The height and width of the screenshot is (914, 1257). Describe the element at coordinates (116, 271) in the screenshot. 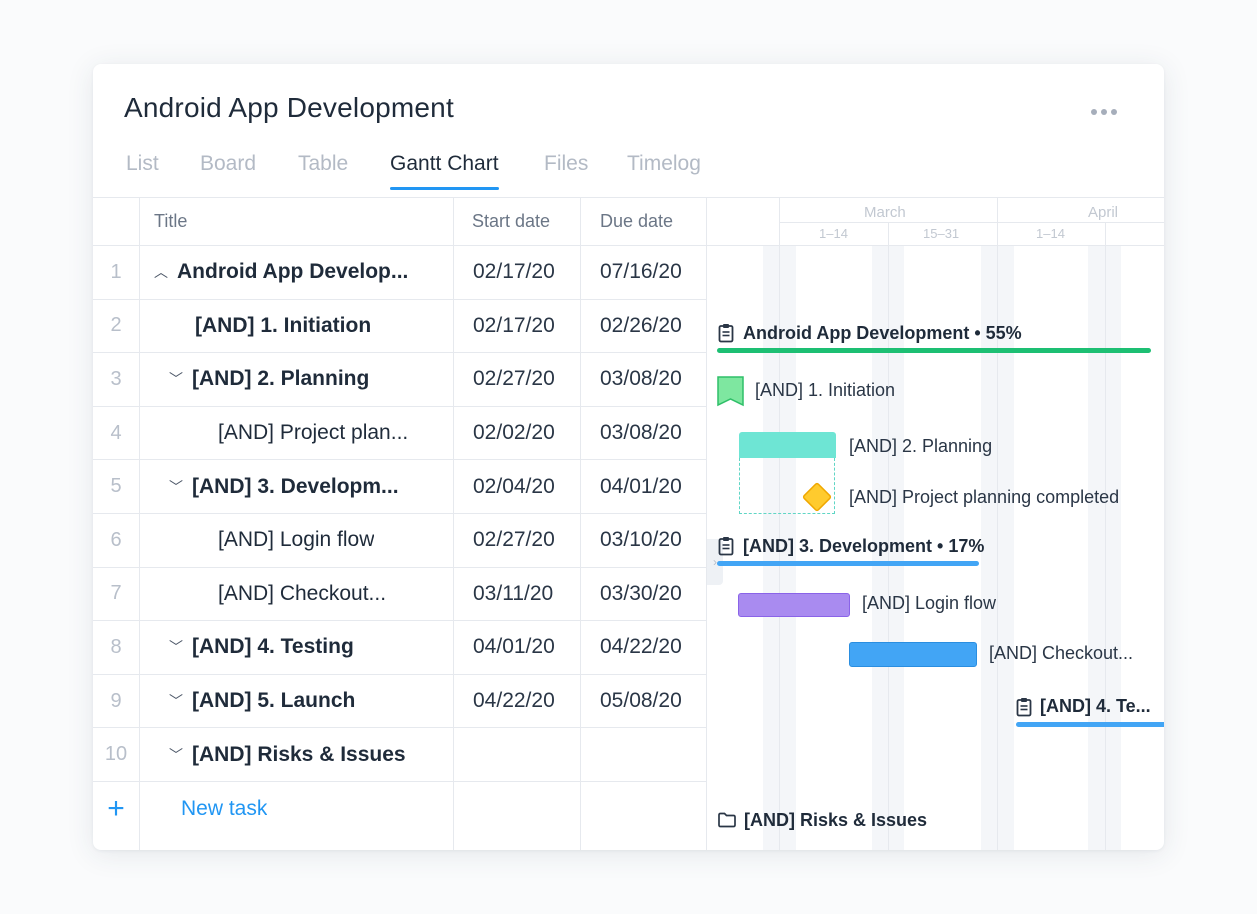

I see `row-number: 1` at that location.